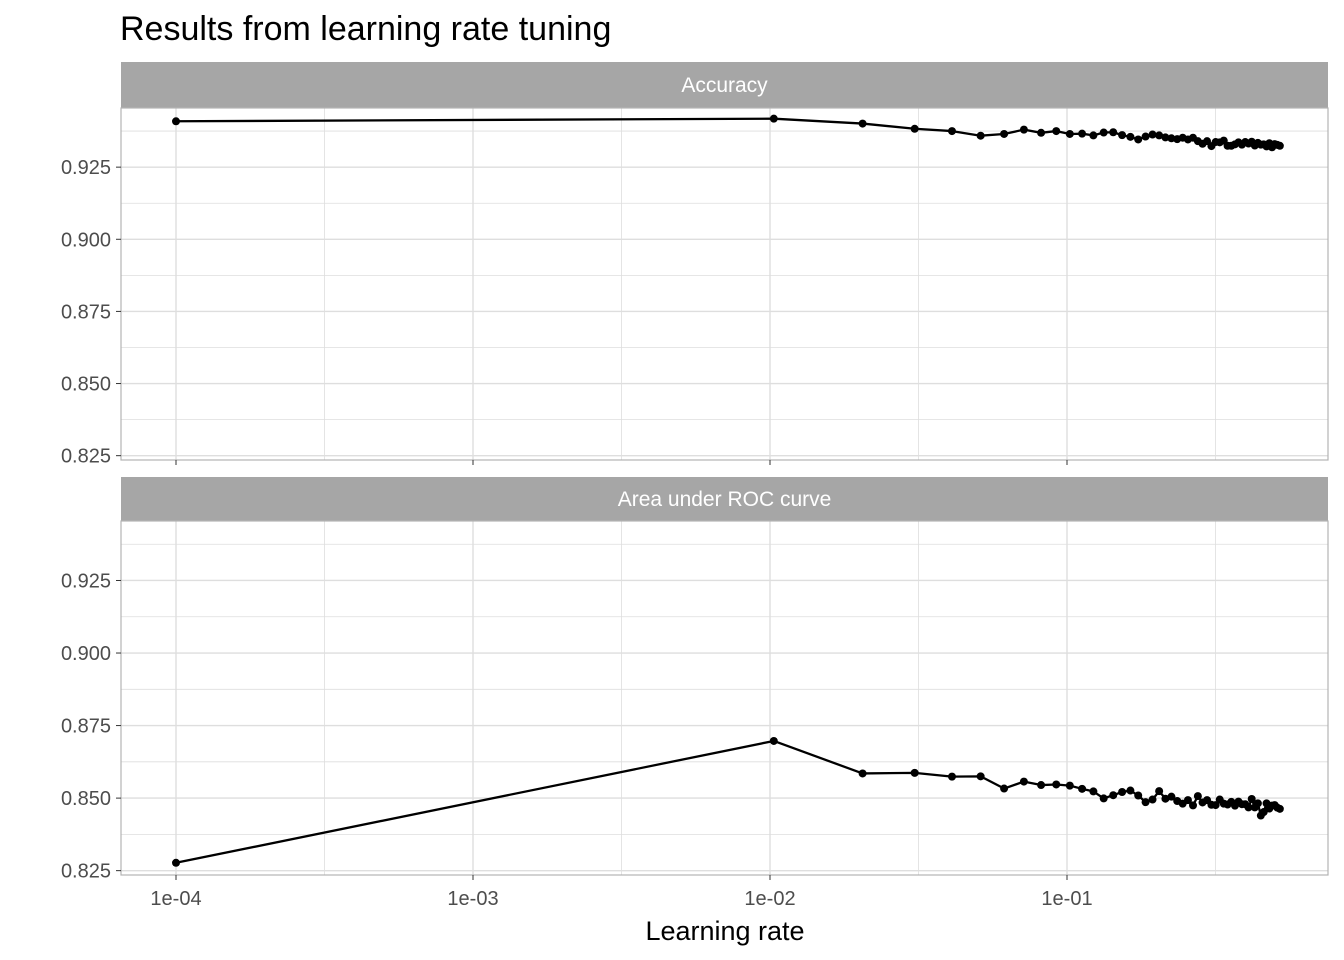 The width and height of the screenshot is (1344, 960). I want to click on x-tick-labels: 1e-04 1e-03 1e-02 1e-01, so click(621, 899).